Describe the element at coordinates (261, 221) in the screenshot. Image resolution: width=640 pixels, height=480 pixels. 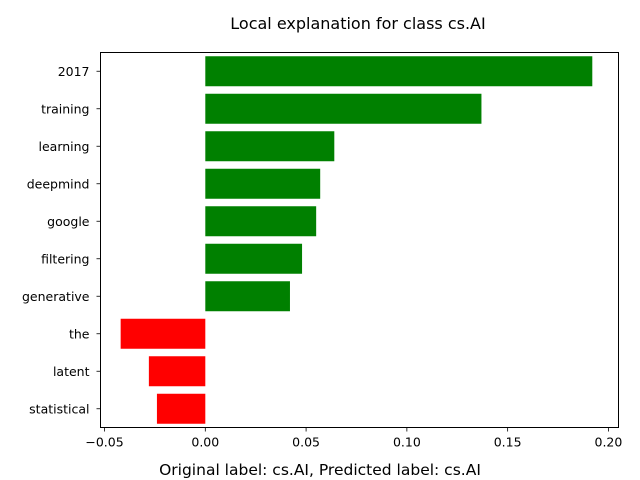
I see `bar-google` at that location.